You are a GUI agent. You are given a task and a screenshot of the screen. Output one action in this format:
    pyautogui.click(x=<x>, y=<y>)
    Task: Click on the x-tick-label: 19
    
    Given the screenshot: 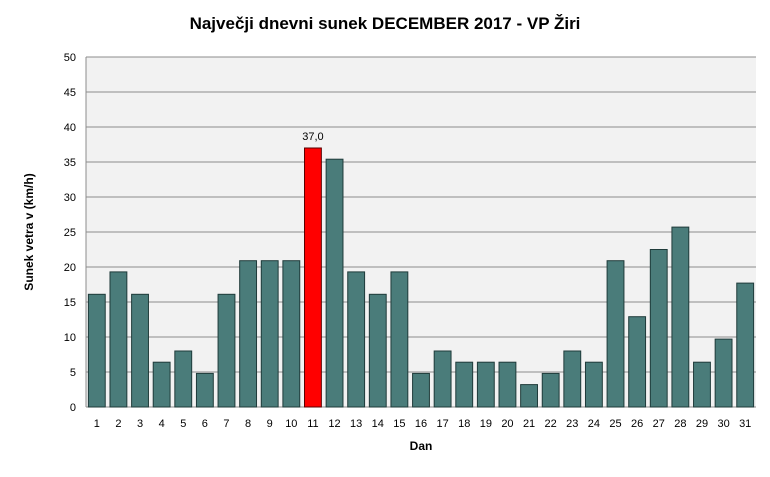 What is the action you would take?
    pyautogui.click(x=486, y=424)
    